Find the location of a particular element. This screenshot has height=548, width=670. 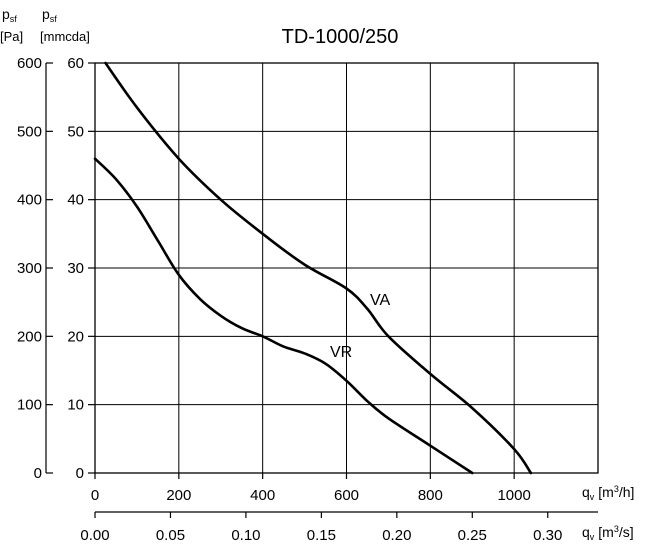

x-label-m3h-sub: v is located at coordinates (592, 497).